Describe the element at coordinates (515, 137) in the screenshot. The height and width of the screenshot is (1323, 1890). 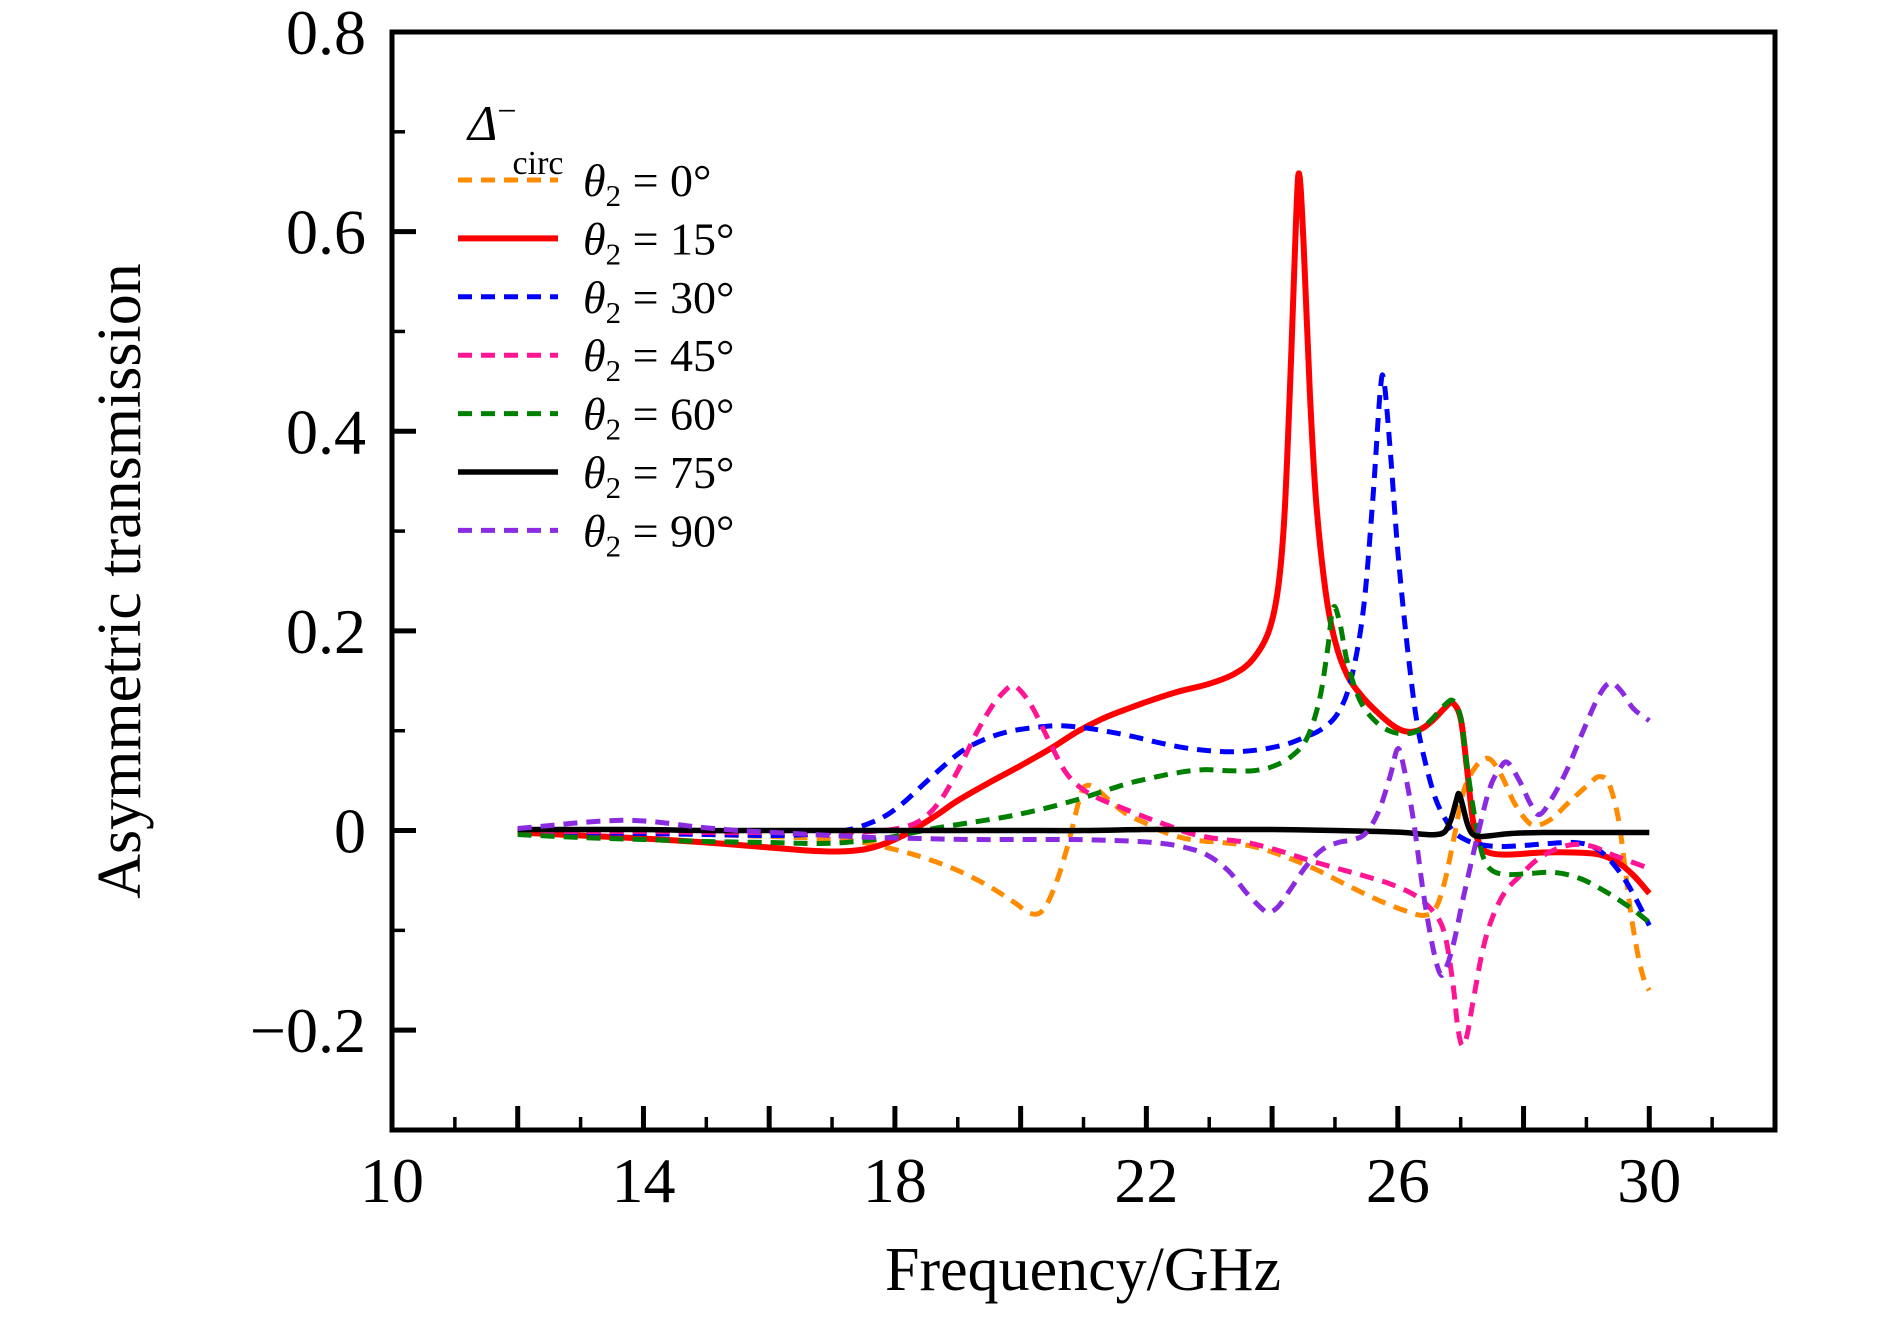
I see `legend-title: Δ− circ` at that location.